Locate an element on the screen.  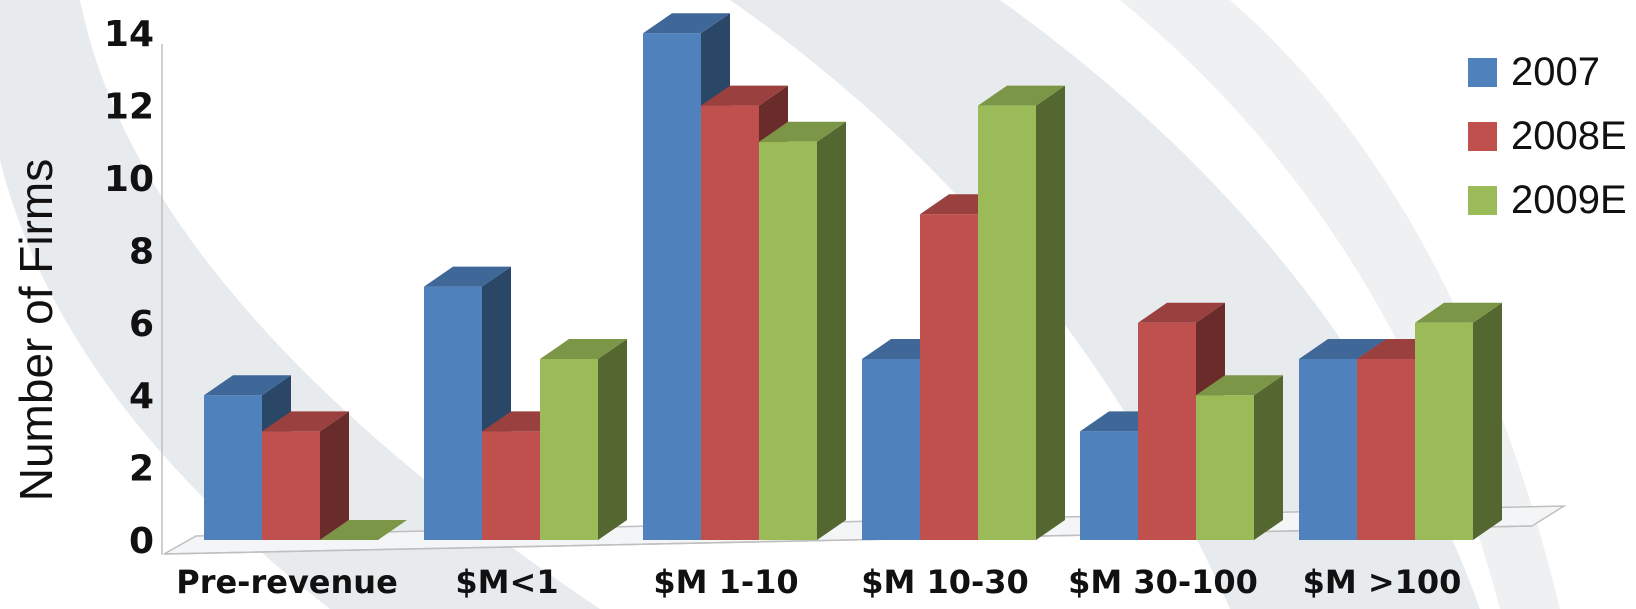
x-tick-label-pre-revenue: Pre-revenue is located at coordinates (287, 582).